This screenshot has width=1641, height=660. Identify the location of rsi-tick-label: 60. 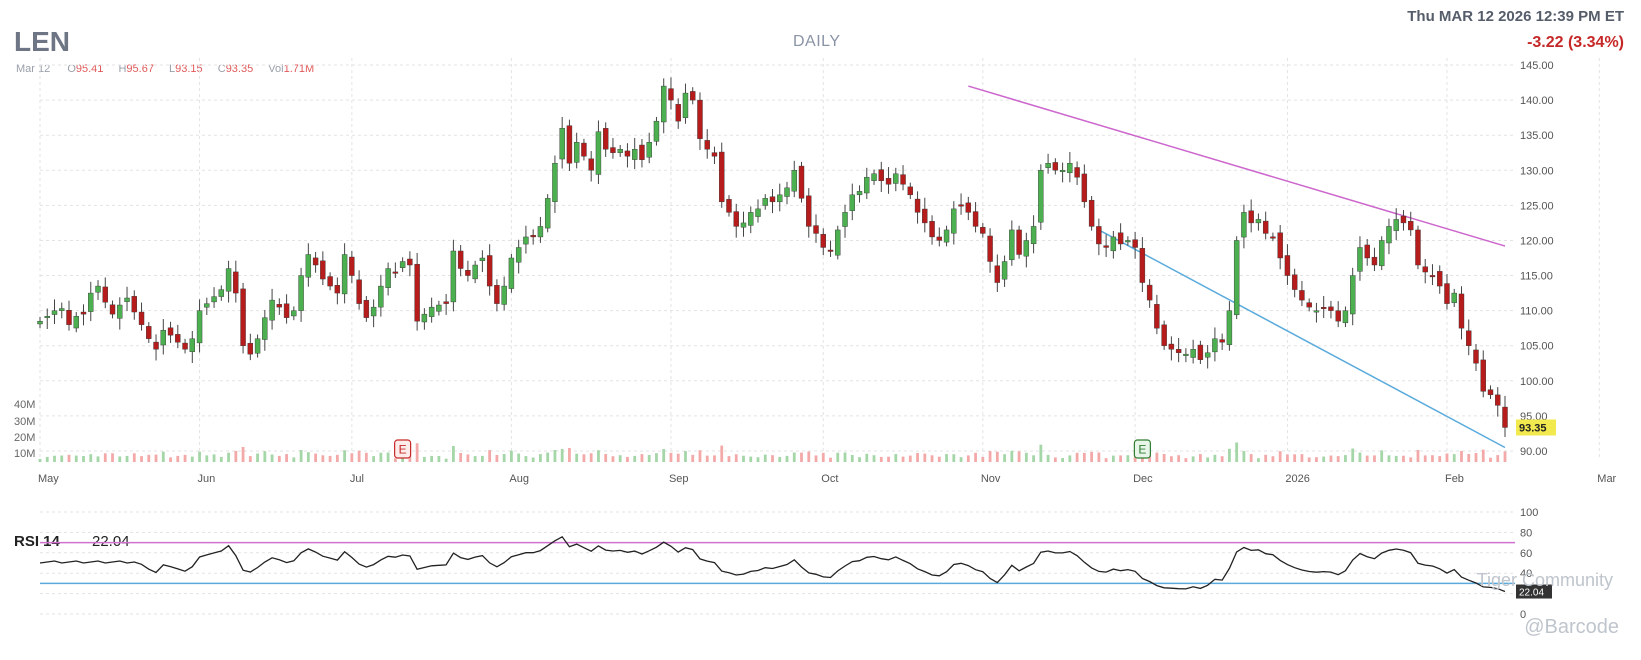
(1526, 554).